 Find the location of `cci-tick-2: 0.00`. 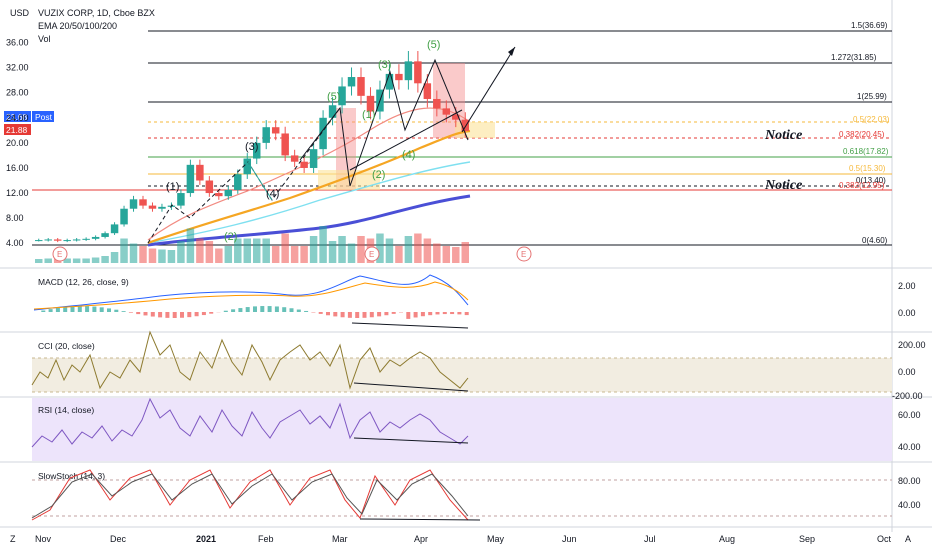

cci-tick-2: 0.00 is located at coordinates (907, 372).